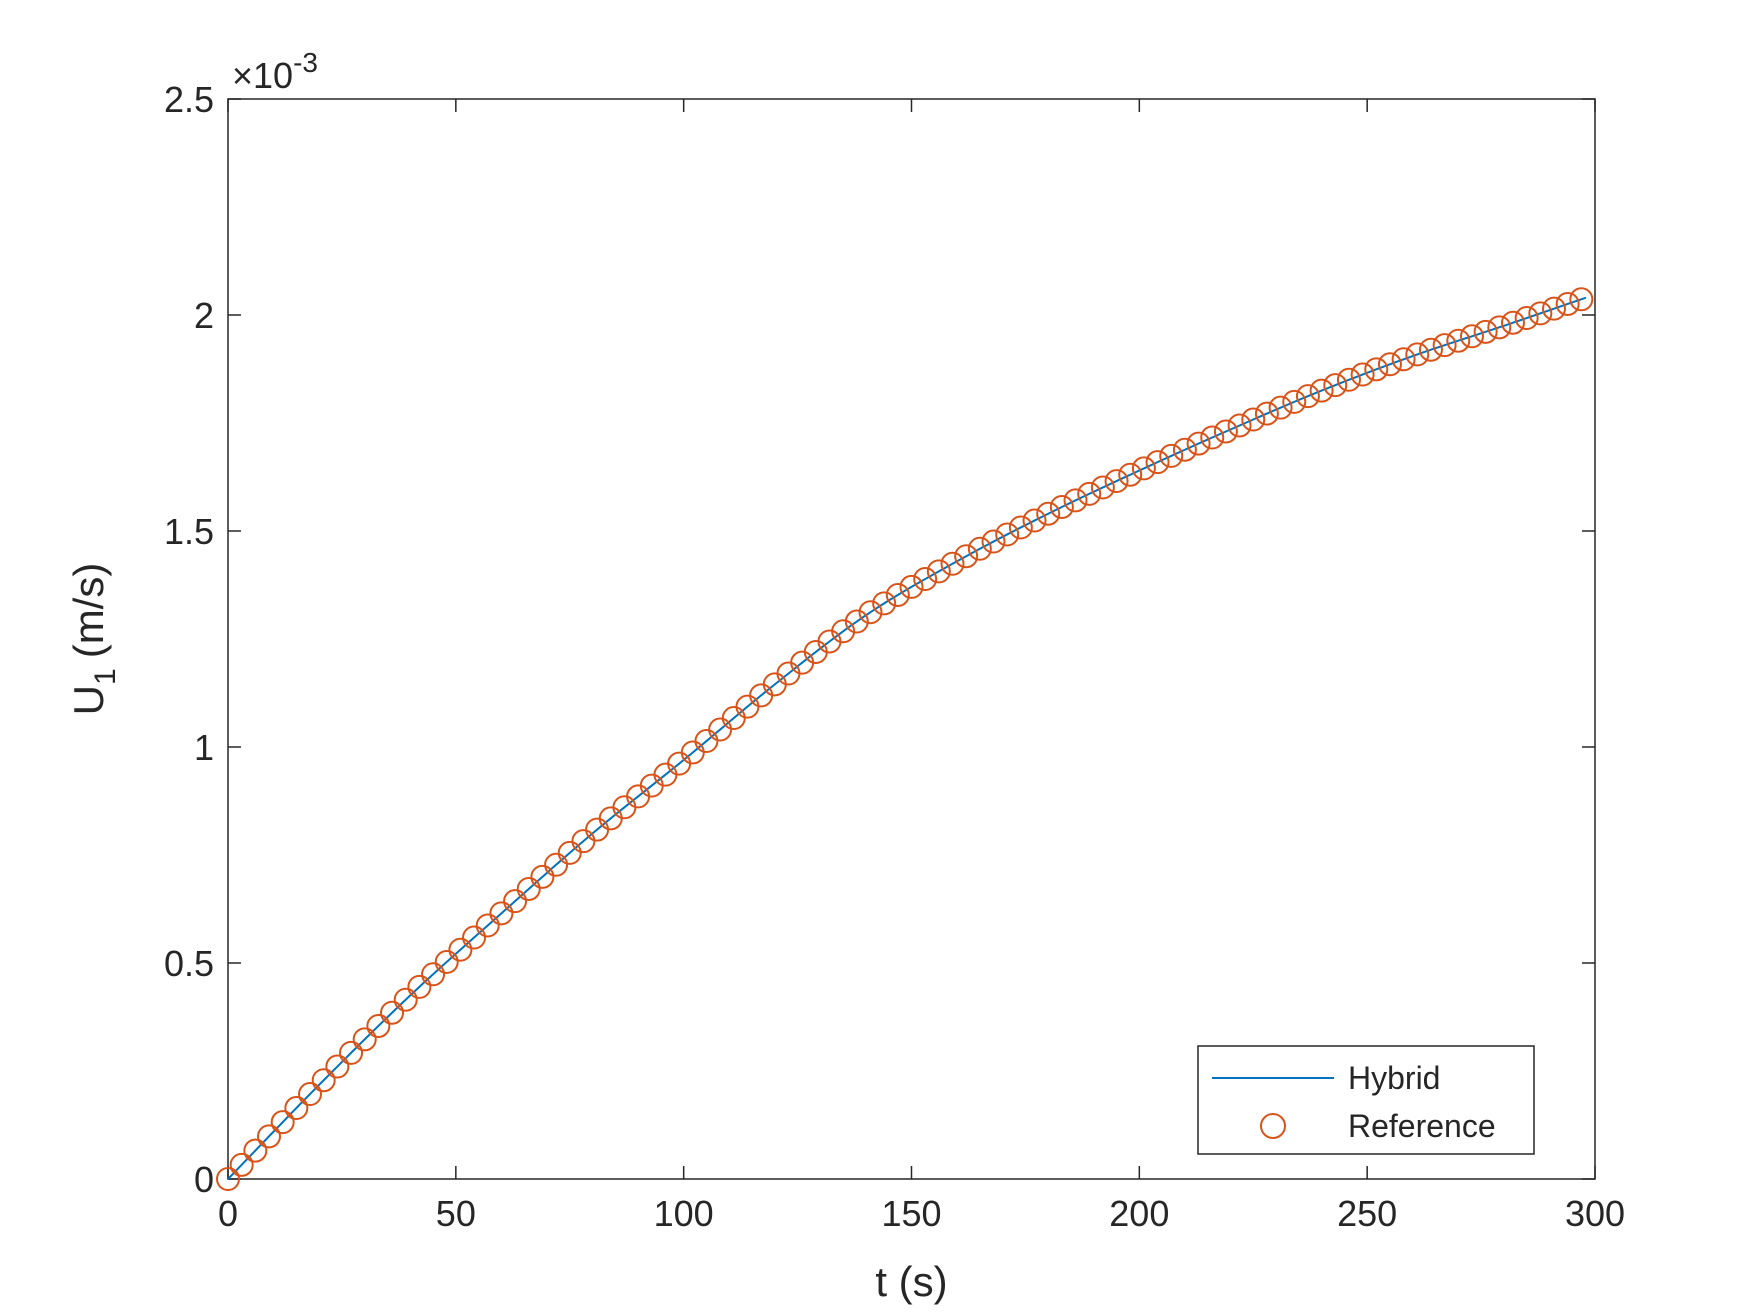 This screenshot has width=1750, height=1313. What do you see at coordinates (204, 315) in the screenshot?
I see `y-tick-label: 2` at bounding box center [204, 315].